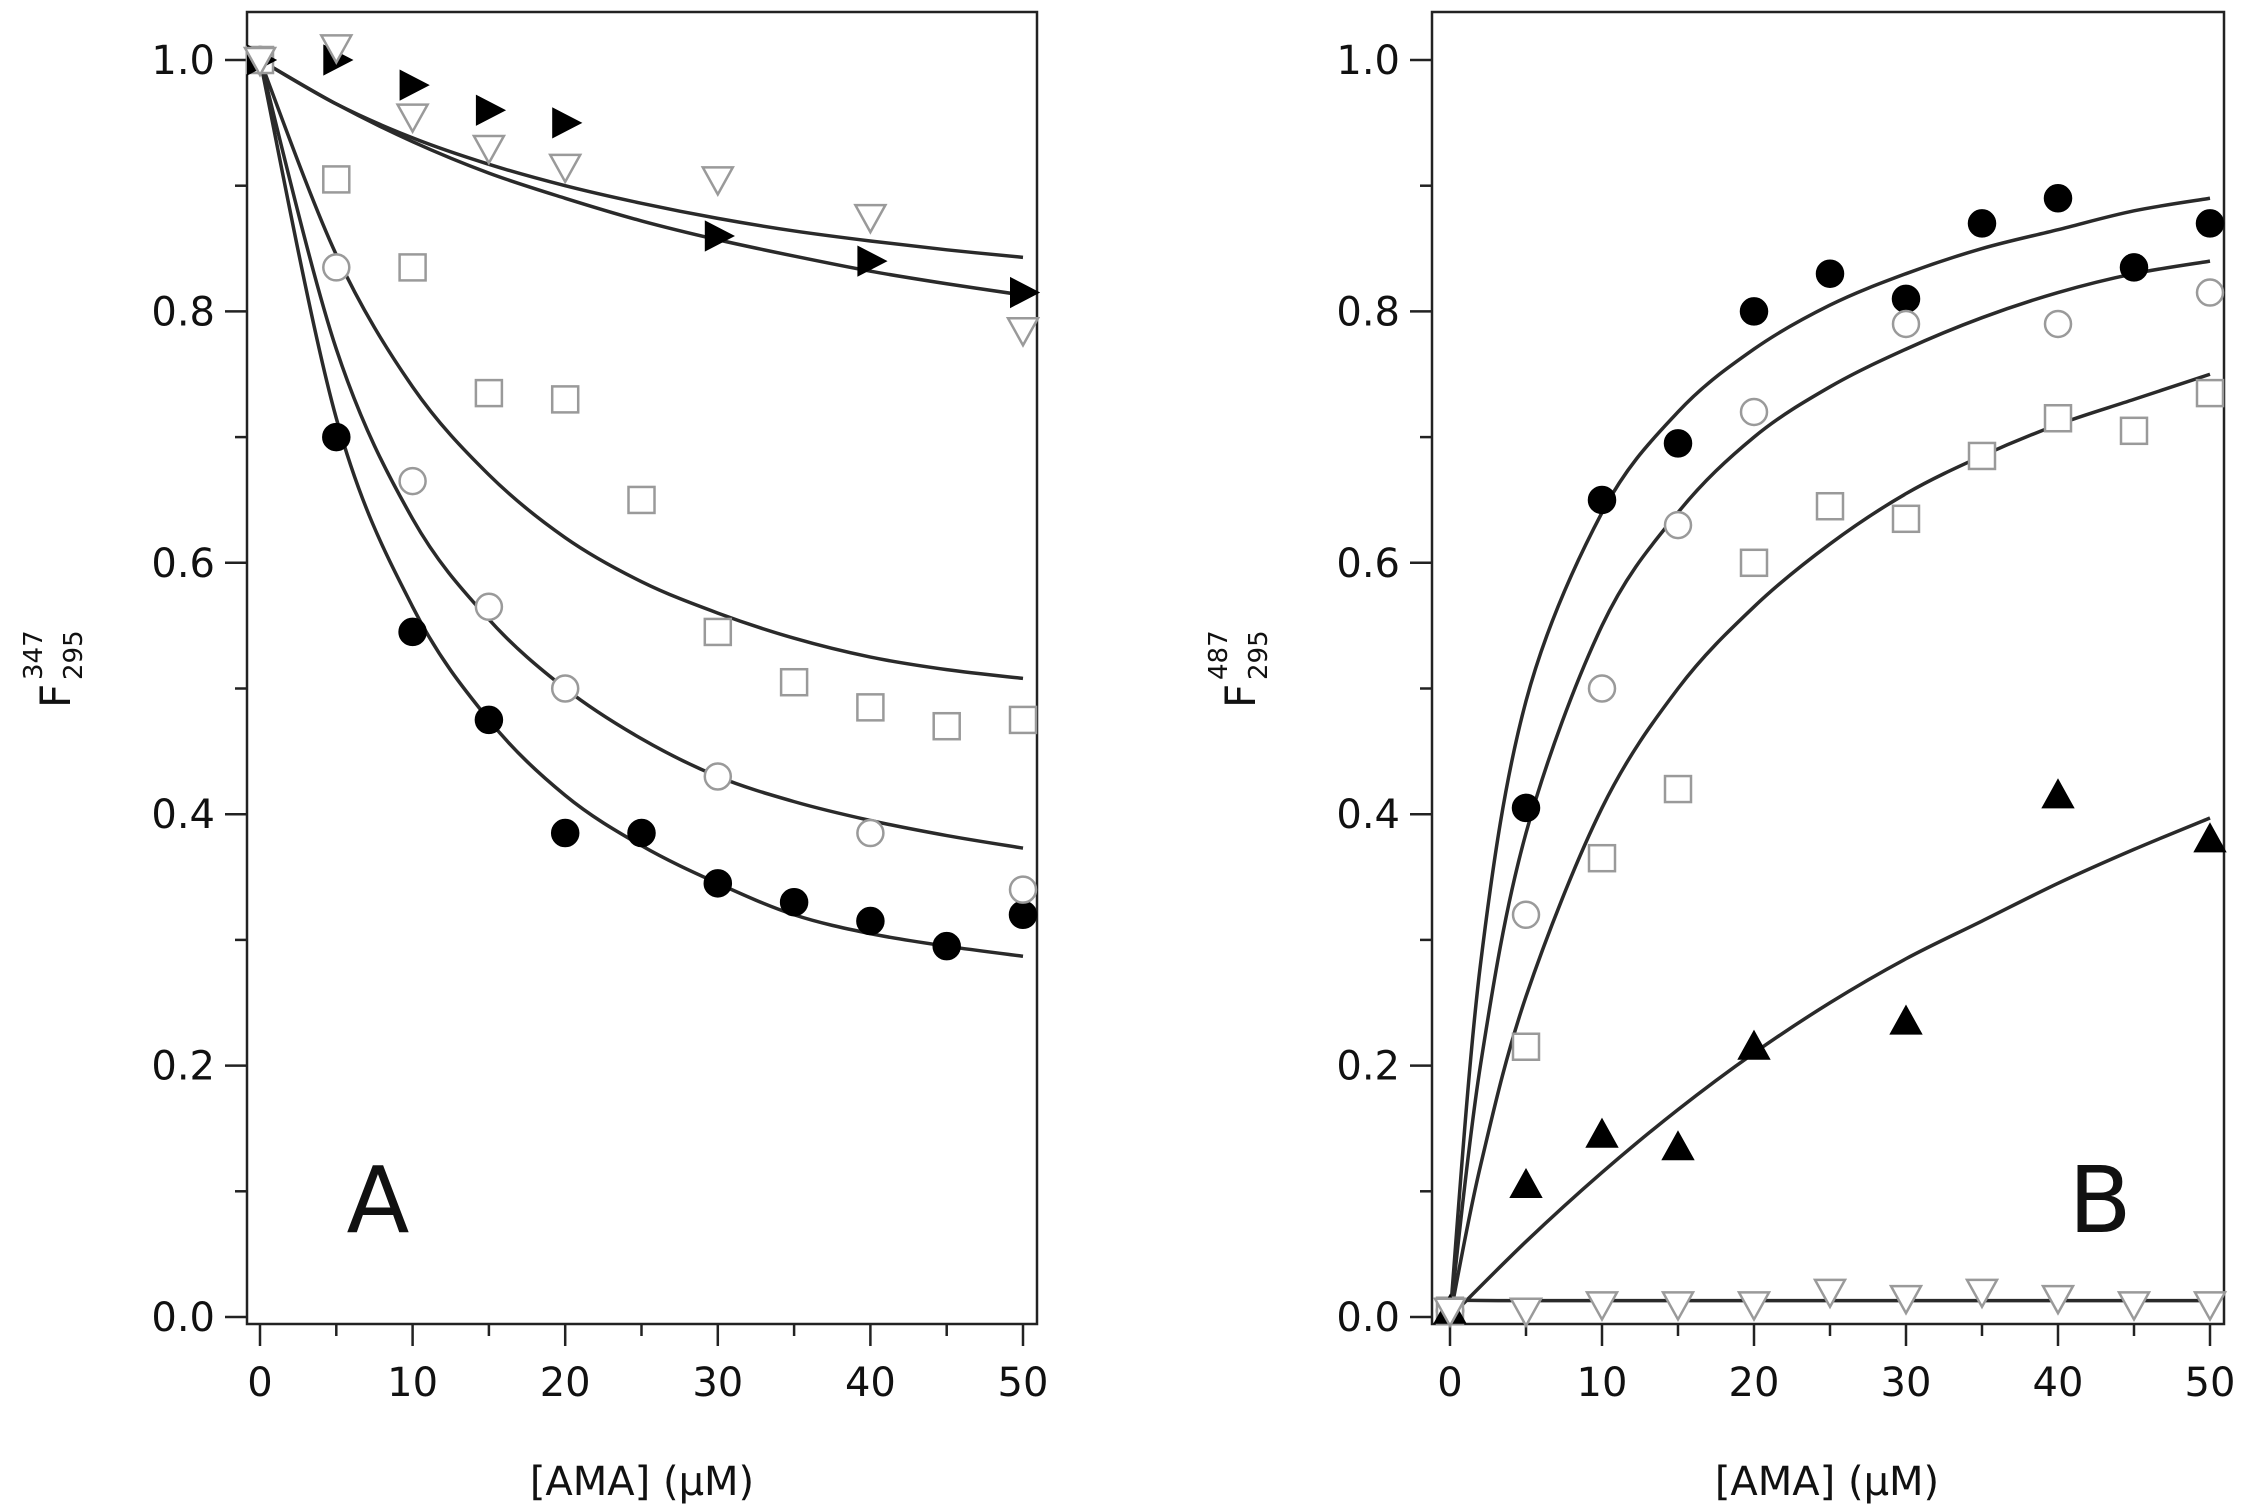 The height and width of the screenshot is (1509, 2245). Describe the element at coordinates (1368, 564) in the screenshot. I see `panel-b-ytick-label: 0.6` at that location.